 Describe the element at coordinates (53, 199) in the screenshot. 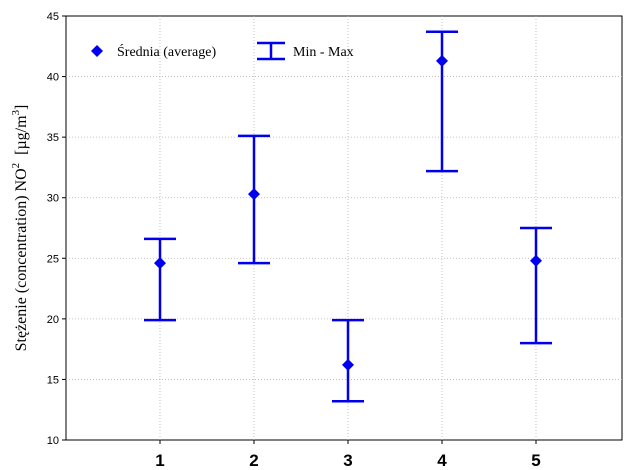

I see `y-tick-label: 30` at that location.